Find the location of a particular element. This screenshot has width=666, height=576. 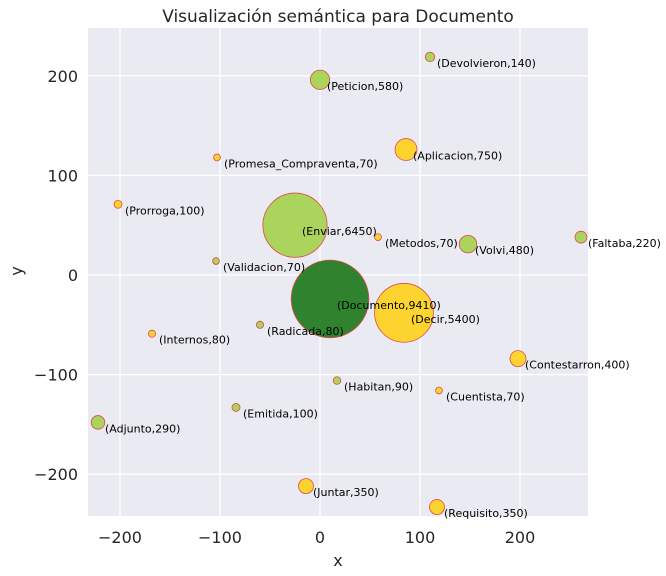

label-habitan: (Habitan,90) is located at coordinates (378, 387).